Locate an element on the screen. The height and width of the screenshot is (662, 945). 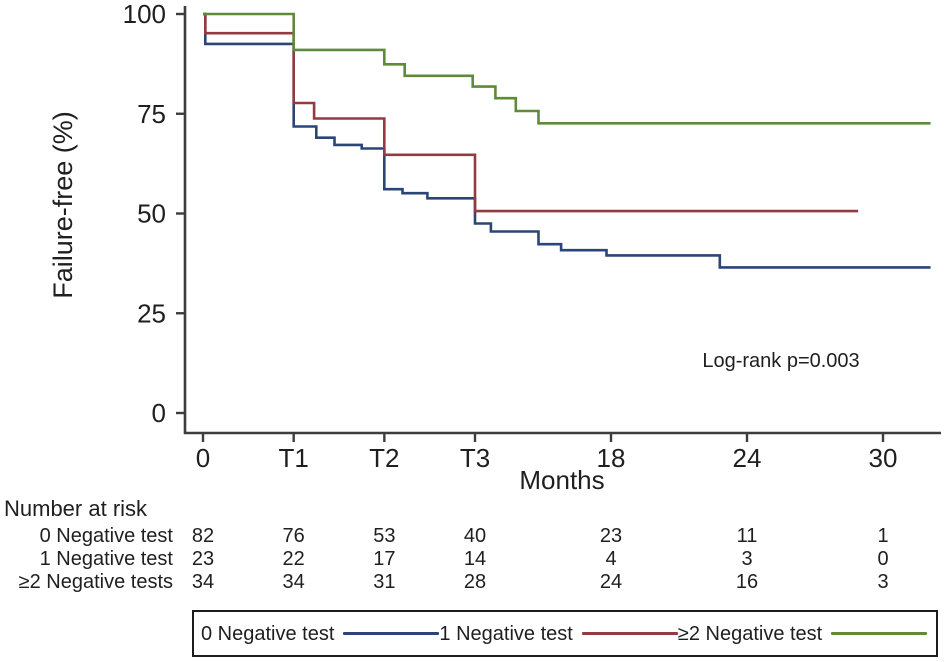
at-risk-value: 11 is located at coordinates (747, 536).